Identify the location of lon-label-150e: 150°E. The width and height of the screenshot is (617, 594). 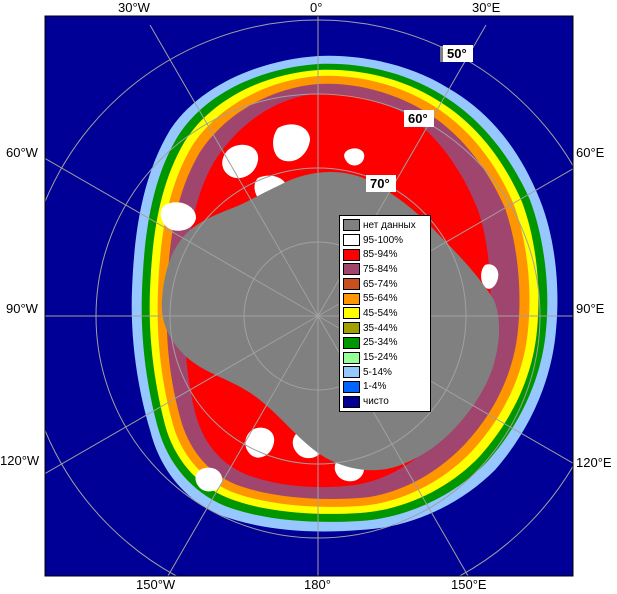
(469, 584).